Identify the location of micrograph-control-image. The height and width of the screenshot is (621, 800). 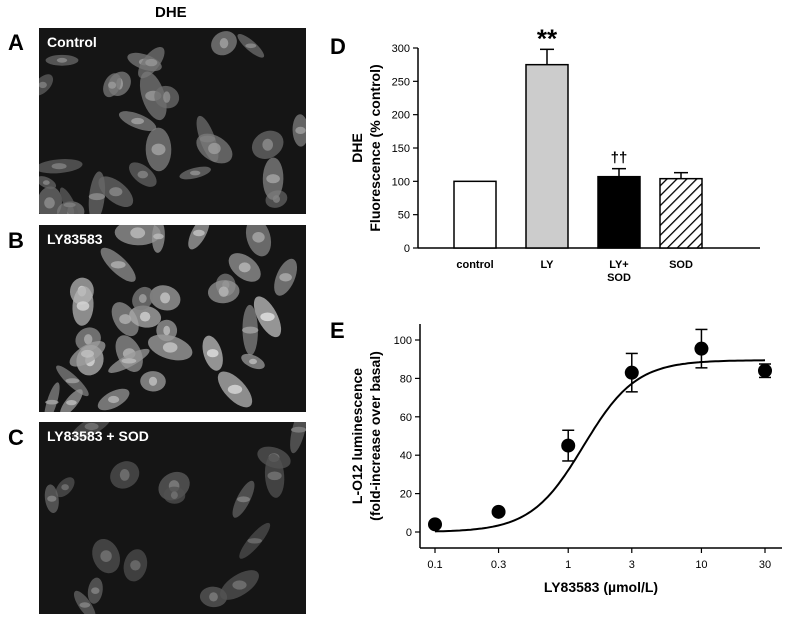
(172, 121).